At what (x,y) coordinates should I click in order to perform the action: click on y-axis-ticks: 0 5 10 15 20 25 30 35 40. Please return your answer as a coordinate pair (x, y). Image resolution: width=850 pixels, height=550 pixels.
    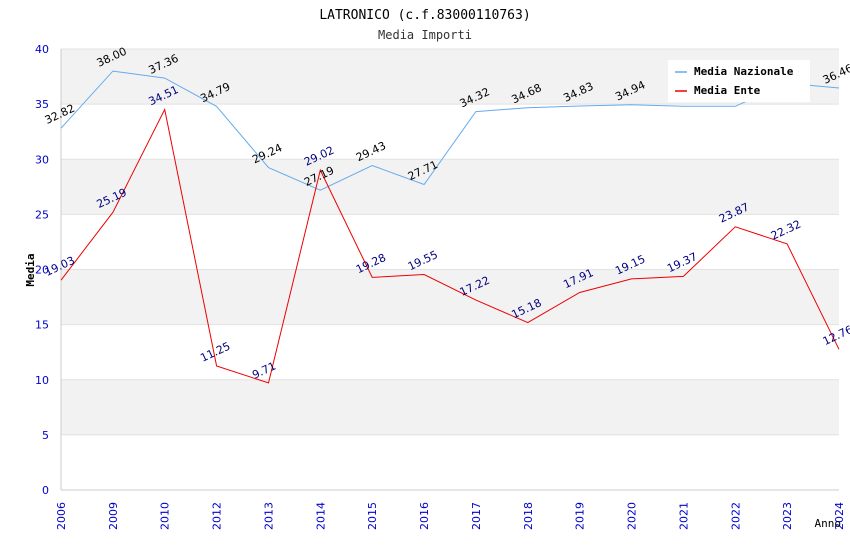
    Looking at the image, I should click on (42, 270).